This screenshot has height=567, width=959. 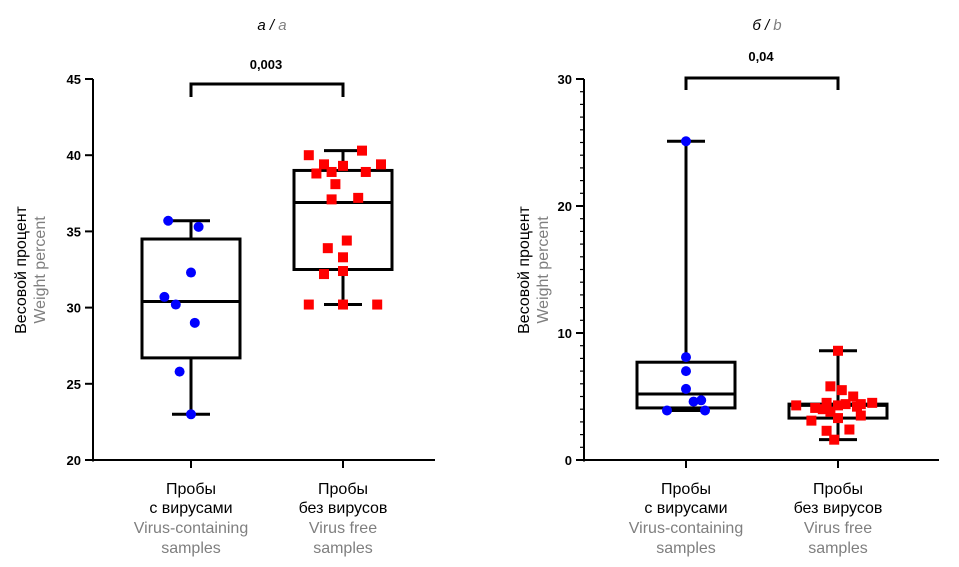 What do you see at coordinates (534, 269) in the screenshot?
I see `panel-b-ylabel: Весовой процент Weight percent` at bounding box center [534, 269].